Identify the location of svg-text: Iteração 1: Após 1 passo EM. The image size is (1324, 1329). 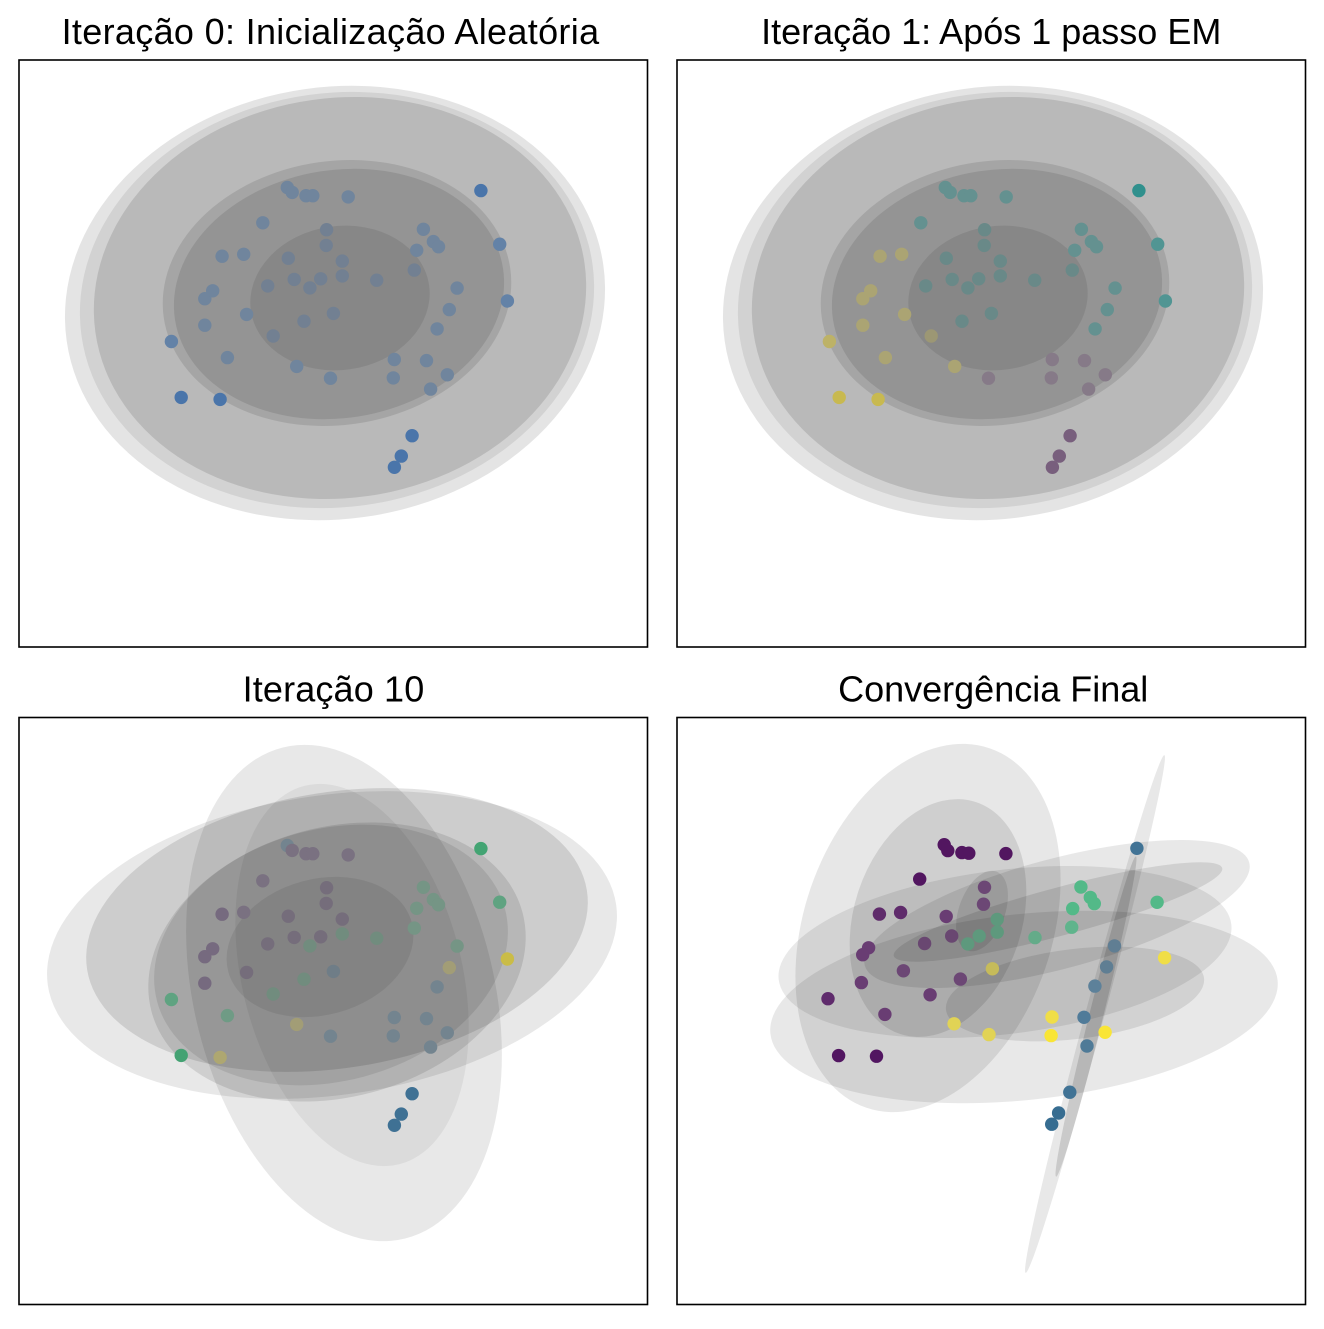
(991, 31).